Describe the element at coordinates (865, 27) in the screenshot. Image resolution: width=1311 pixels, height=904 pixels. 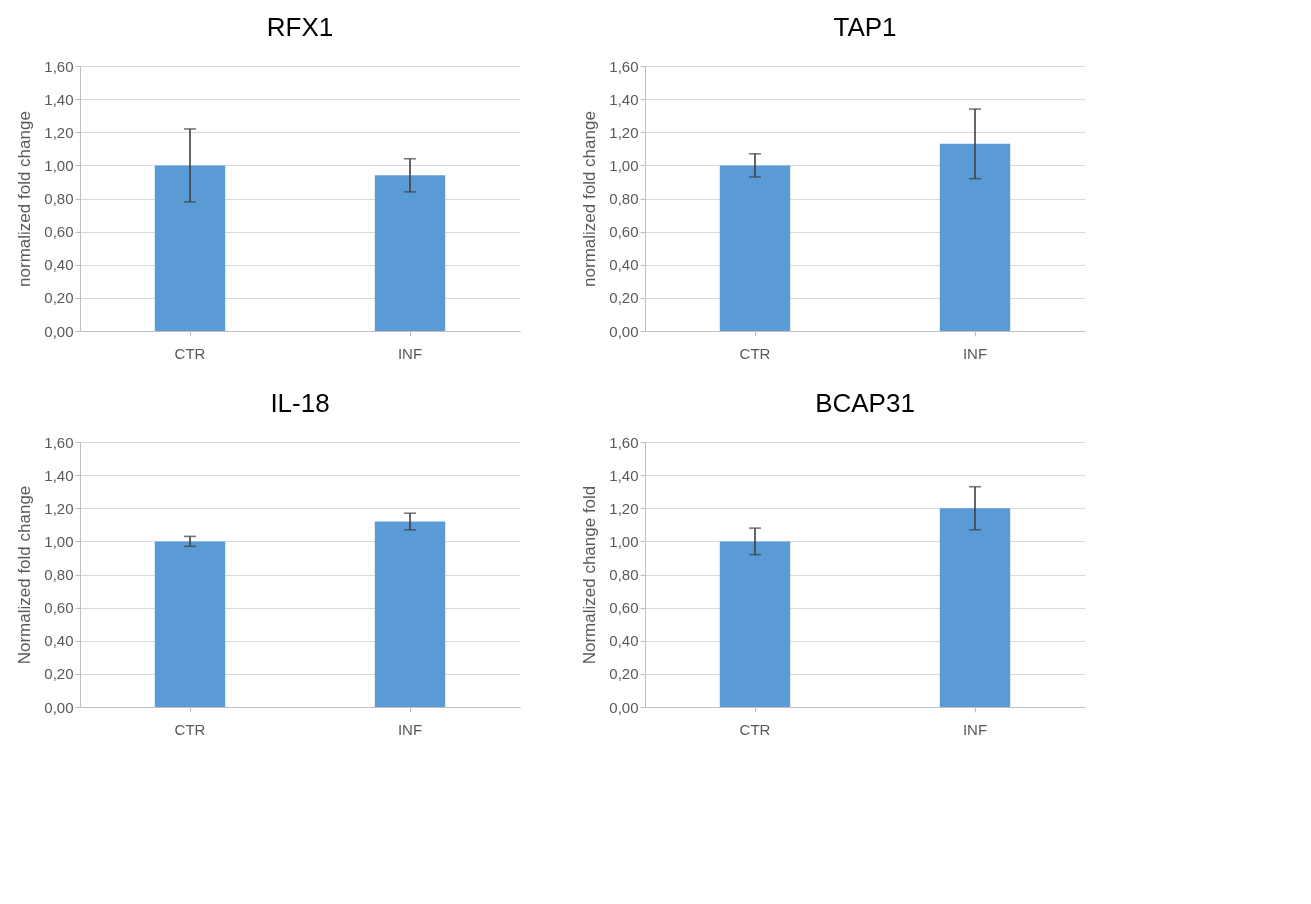
I see `chart-title: TAP1` at that location.